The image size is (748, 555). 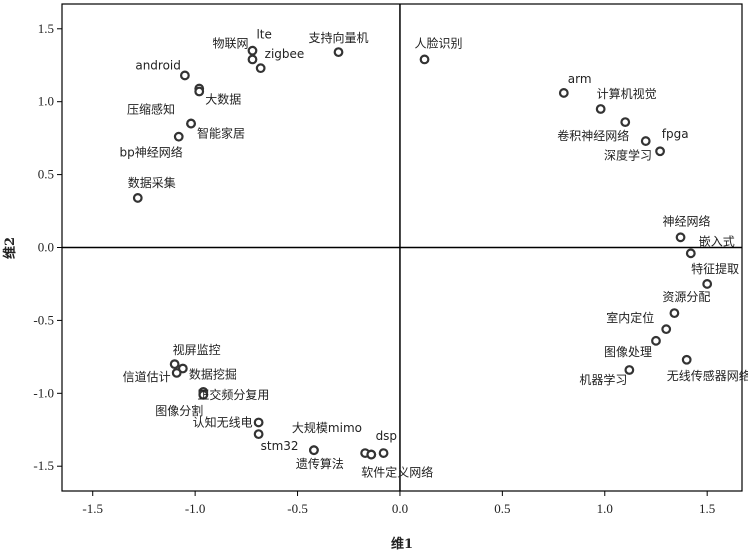 I want to click on x-tick-label: 1.0, so click(x=605, y=508).